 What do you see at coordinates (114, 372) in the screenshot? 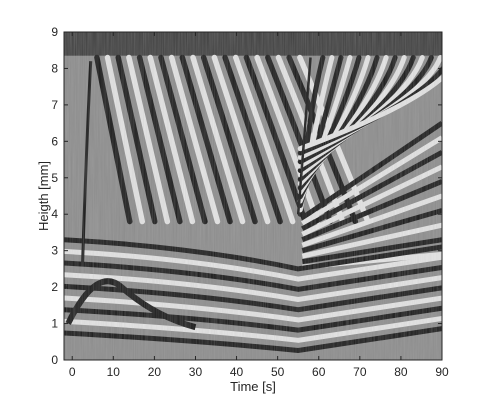
I see `x-tick-label: 10` at bounding box center [114, 372].